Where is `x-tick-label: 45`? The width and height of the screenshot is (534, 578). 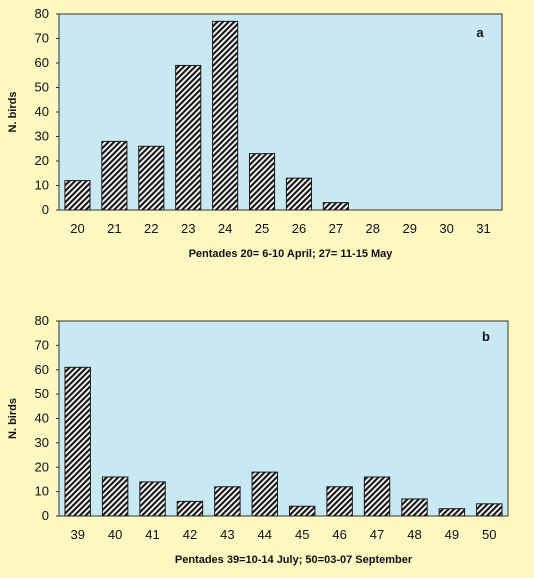 x-tick-label: 45 is located at coordinates (302, 534).